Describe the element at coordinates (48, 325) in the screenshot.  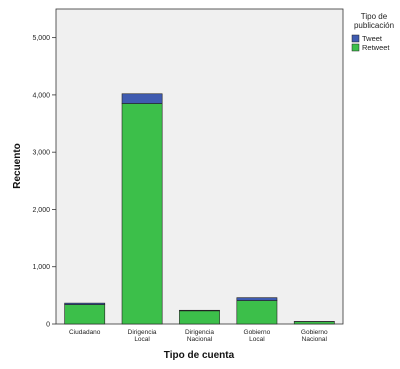
I see `y-tick-label: 0` at that location.